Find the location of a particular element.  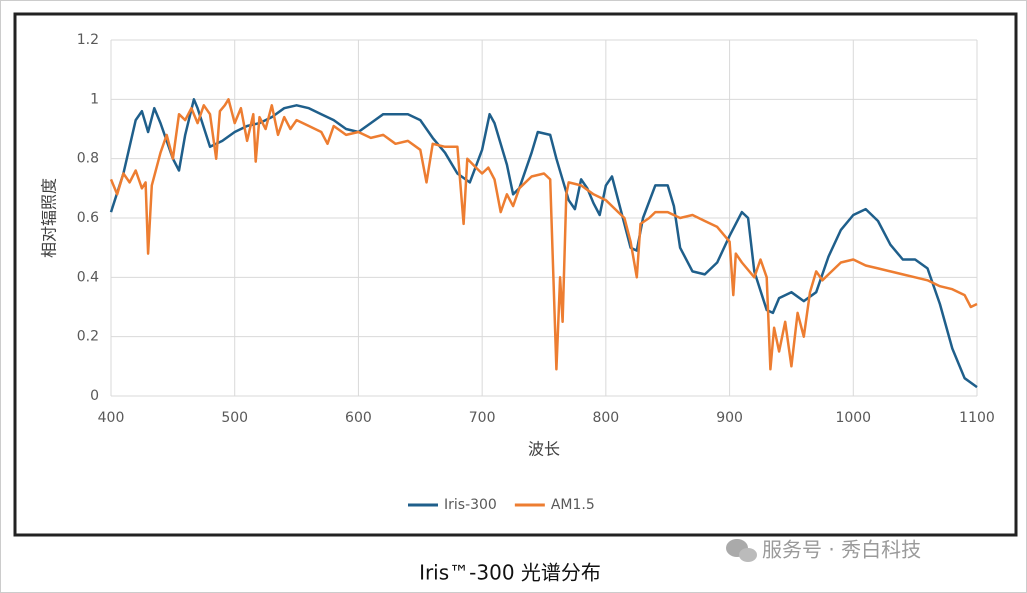

x-tick-label: 1000 is located at coordinates (853, 418).